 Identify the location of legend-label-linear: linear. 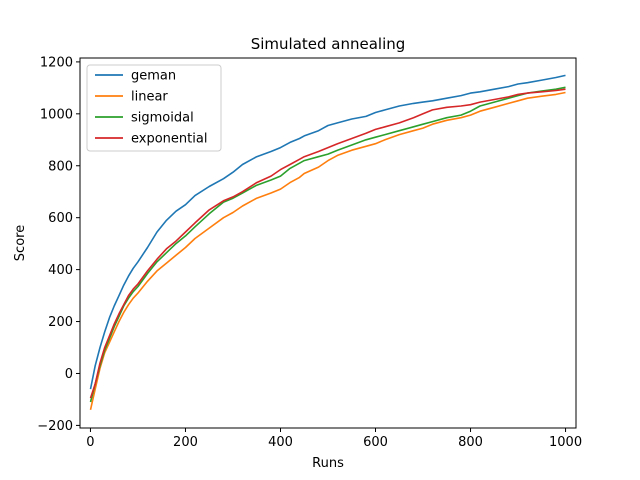
(149, 97).